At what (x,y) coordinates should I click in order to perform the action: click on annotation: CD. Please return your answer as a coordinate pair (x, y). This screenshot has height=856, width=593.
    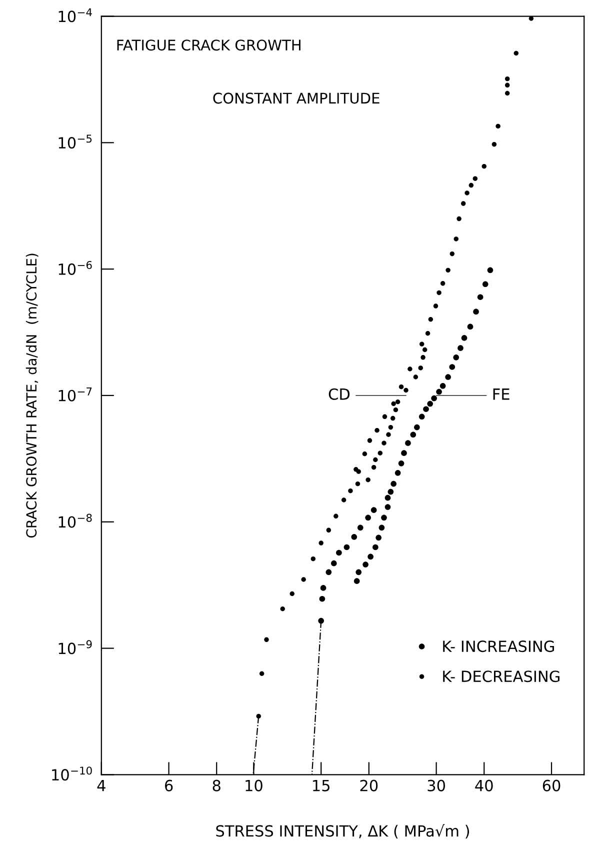
    Looking at the image, I should click on (339, 394).